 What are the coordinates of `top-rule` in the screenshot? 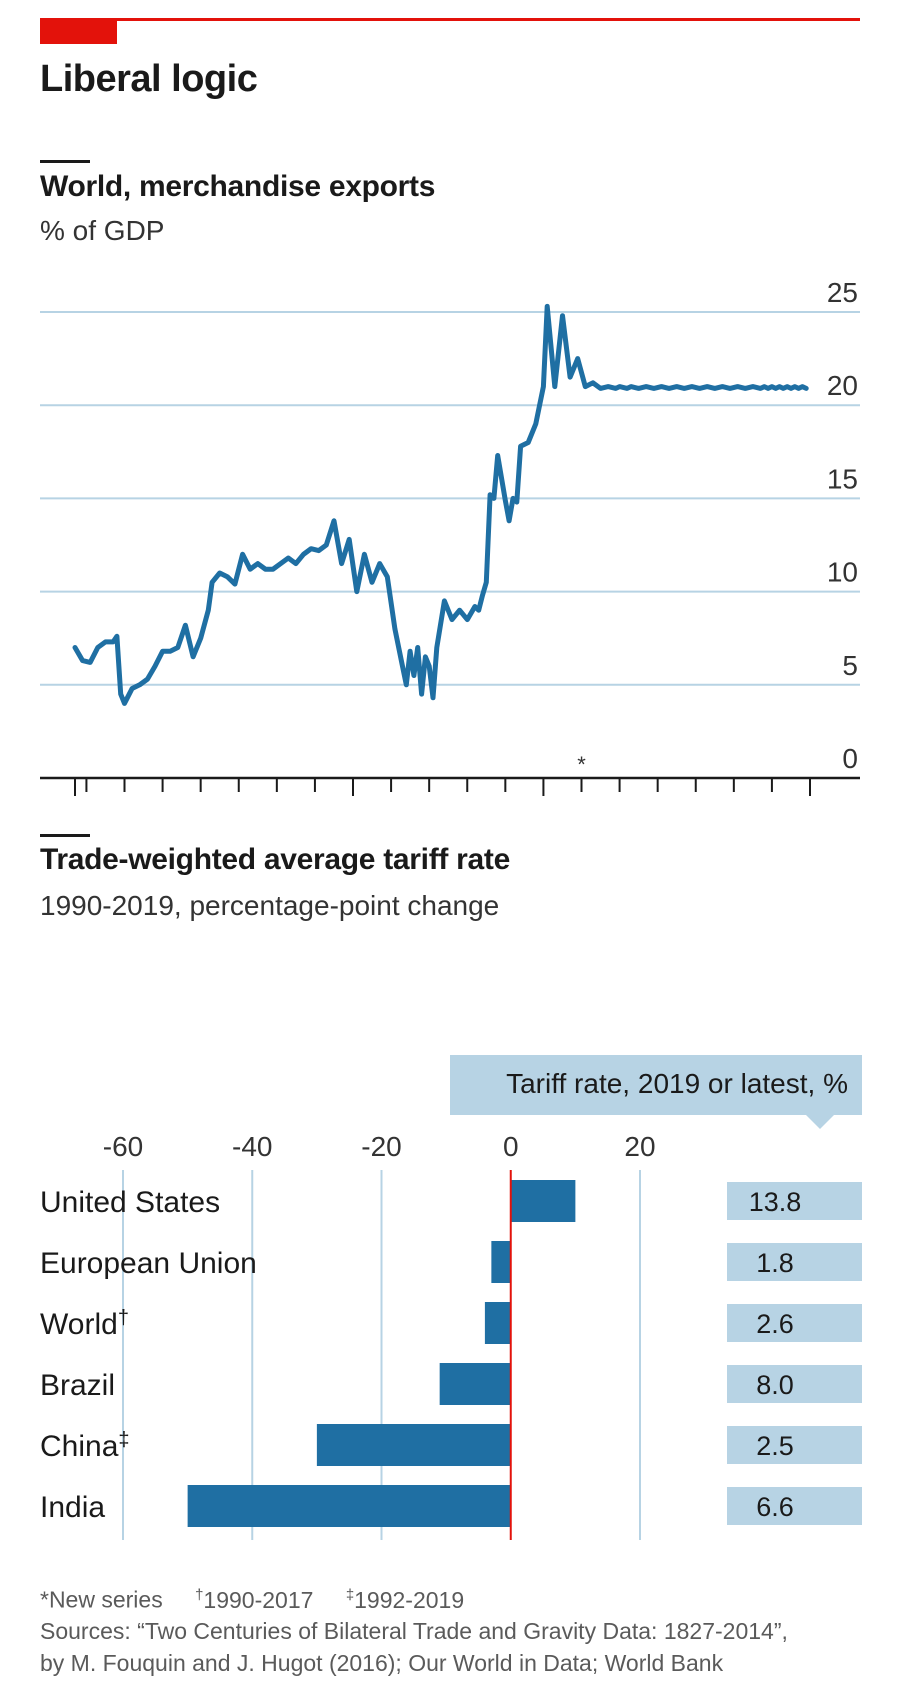 It's located at (450, 19).